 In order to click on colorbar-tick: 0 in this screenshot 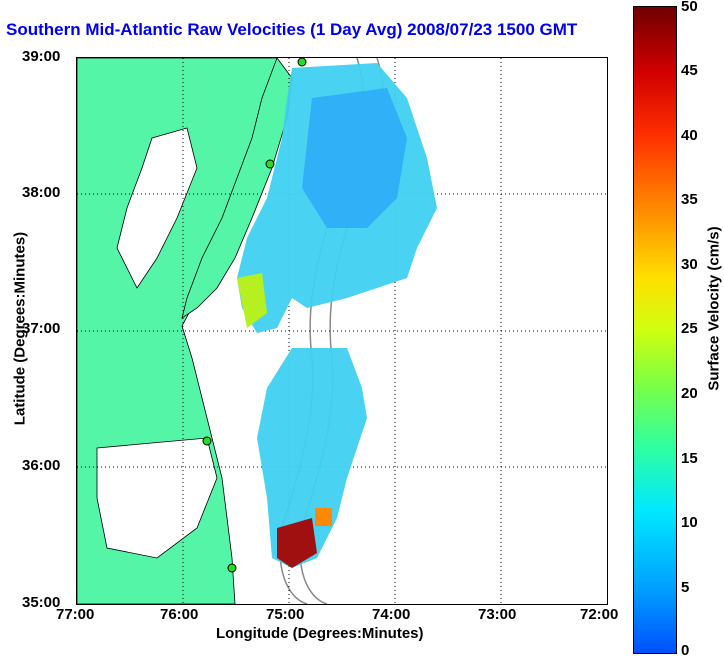, I will do `click(685, 650)`.